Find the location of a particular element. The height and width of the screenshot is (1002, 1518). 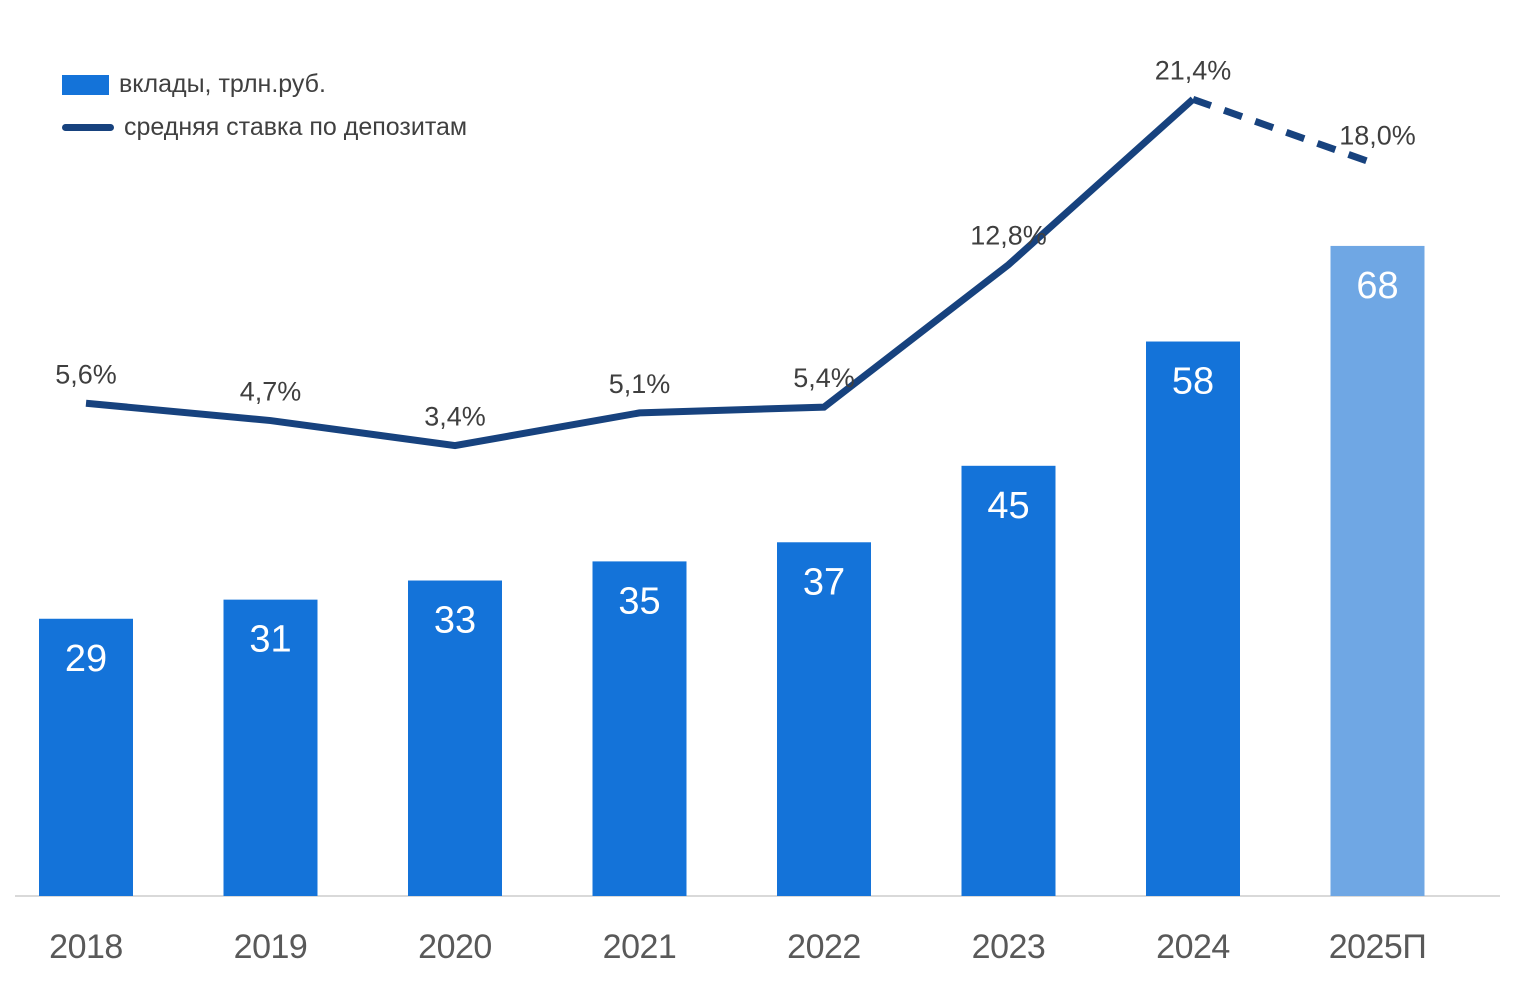

bar-2020 is located at coordinates (455, 738).